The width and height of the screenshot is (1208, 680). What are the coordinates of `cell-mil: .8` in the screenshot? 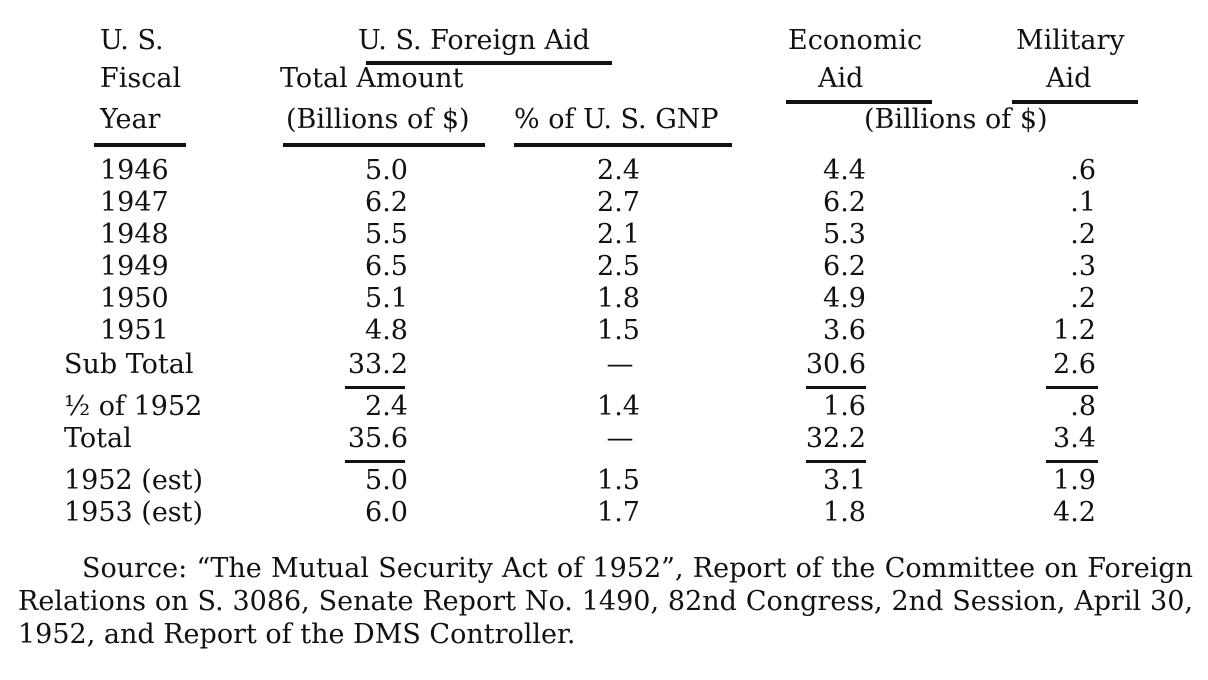 It's located at (1083, 406).